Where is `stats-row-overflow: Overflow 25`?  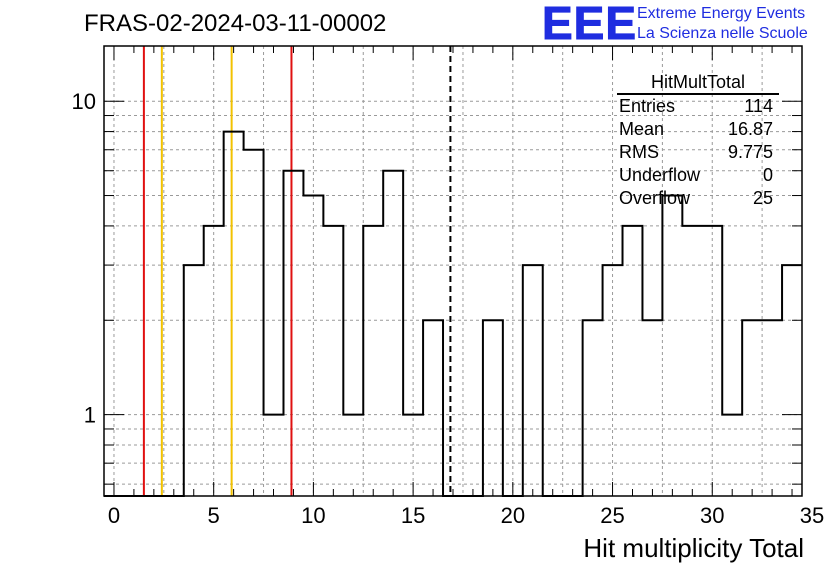
stats-row-overflow: Overflow 25 is located at coordinates (696, 198).